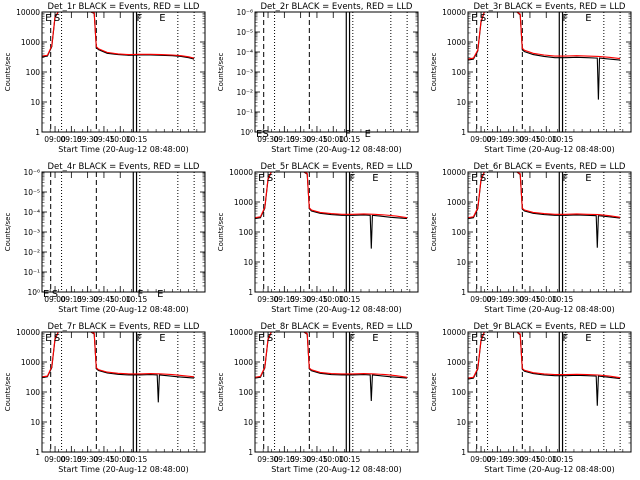 The image size is (640, 480). What do you see at coordinates (124, 167) in the screenshot?
I see `chart-title: Det_4r BLACK = Events, RED = LLD` at bounding box center [124, 167].